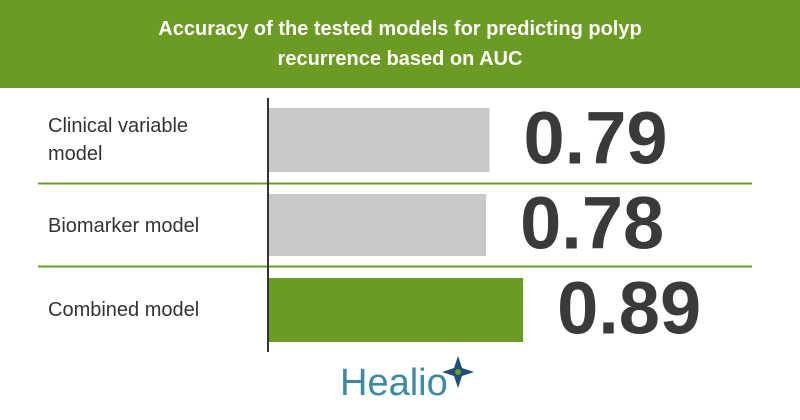 This screenshot has width=800, height=420. Describe the element at coordinates (124, 310) in the screenshot. I see `category-label: Combined model` at that location.